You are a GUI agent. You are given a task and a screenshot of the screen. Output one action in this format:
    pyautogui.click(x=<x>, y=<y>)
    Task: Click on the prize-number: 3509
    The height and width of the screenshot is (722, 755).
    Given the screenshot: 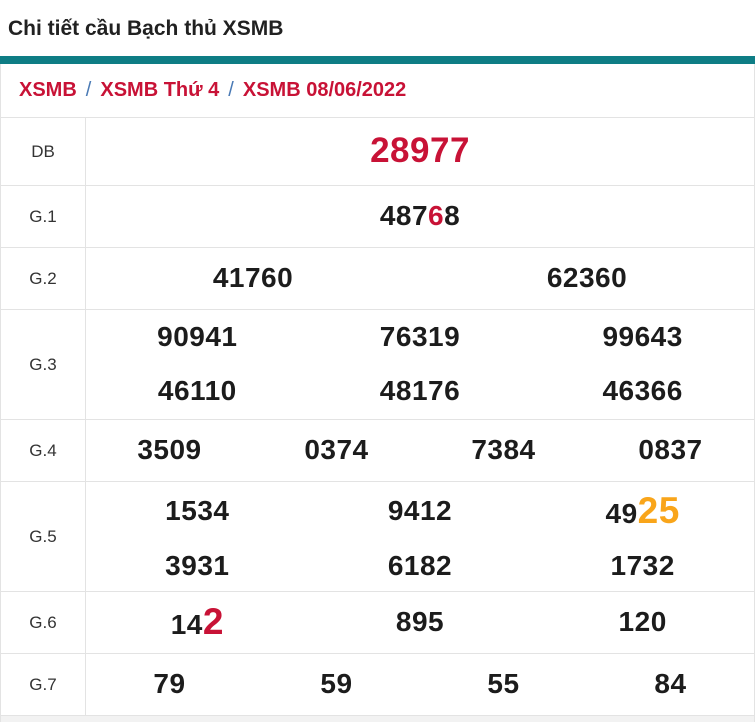 What is the action you would take?
    pyautogui.click(x=169, y=450)
    